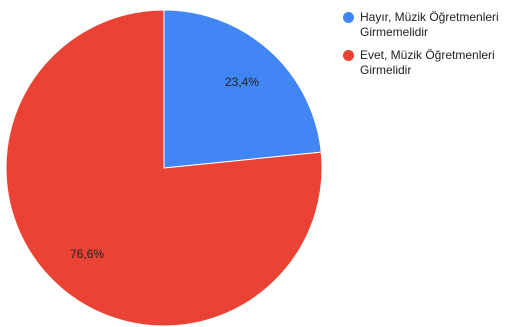 The image size is (529, 327). I want to click on legend-swatch-red, so click(348, 55).